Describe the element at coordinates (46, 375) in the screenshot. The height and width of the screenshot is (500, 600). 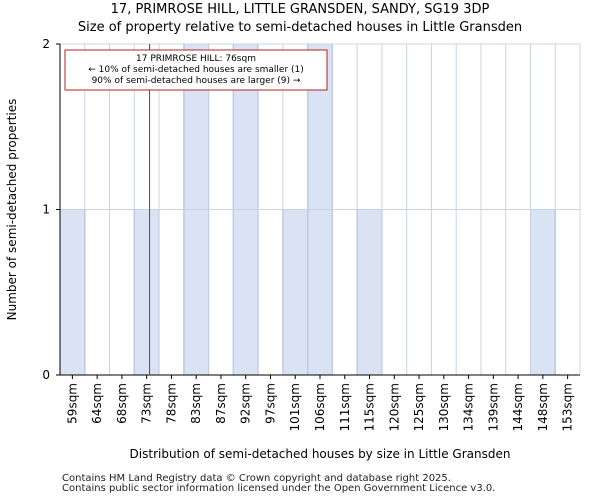
I see `y-tick-label: 0` at that location.